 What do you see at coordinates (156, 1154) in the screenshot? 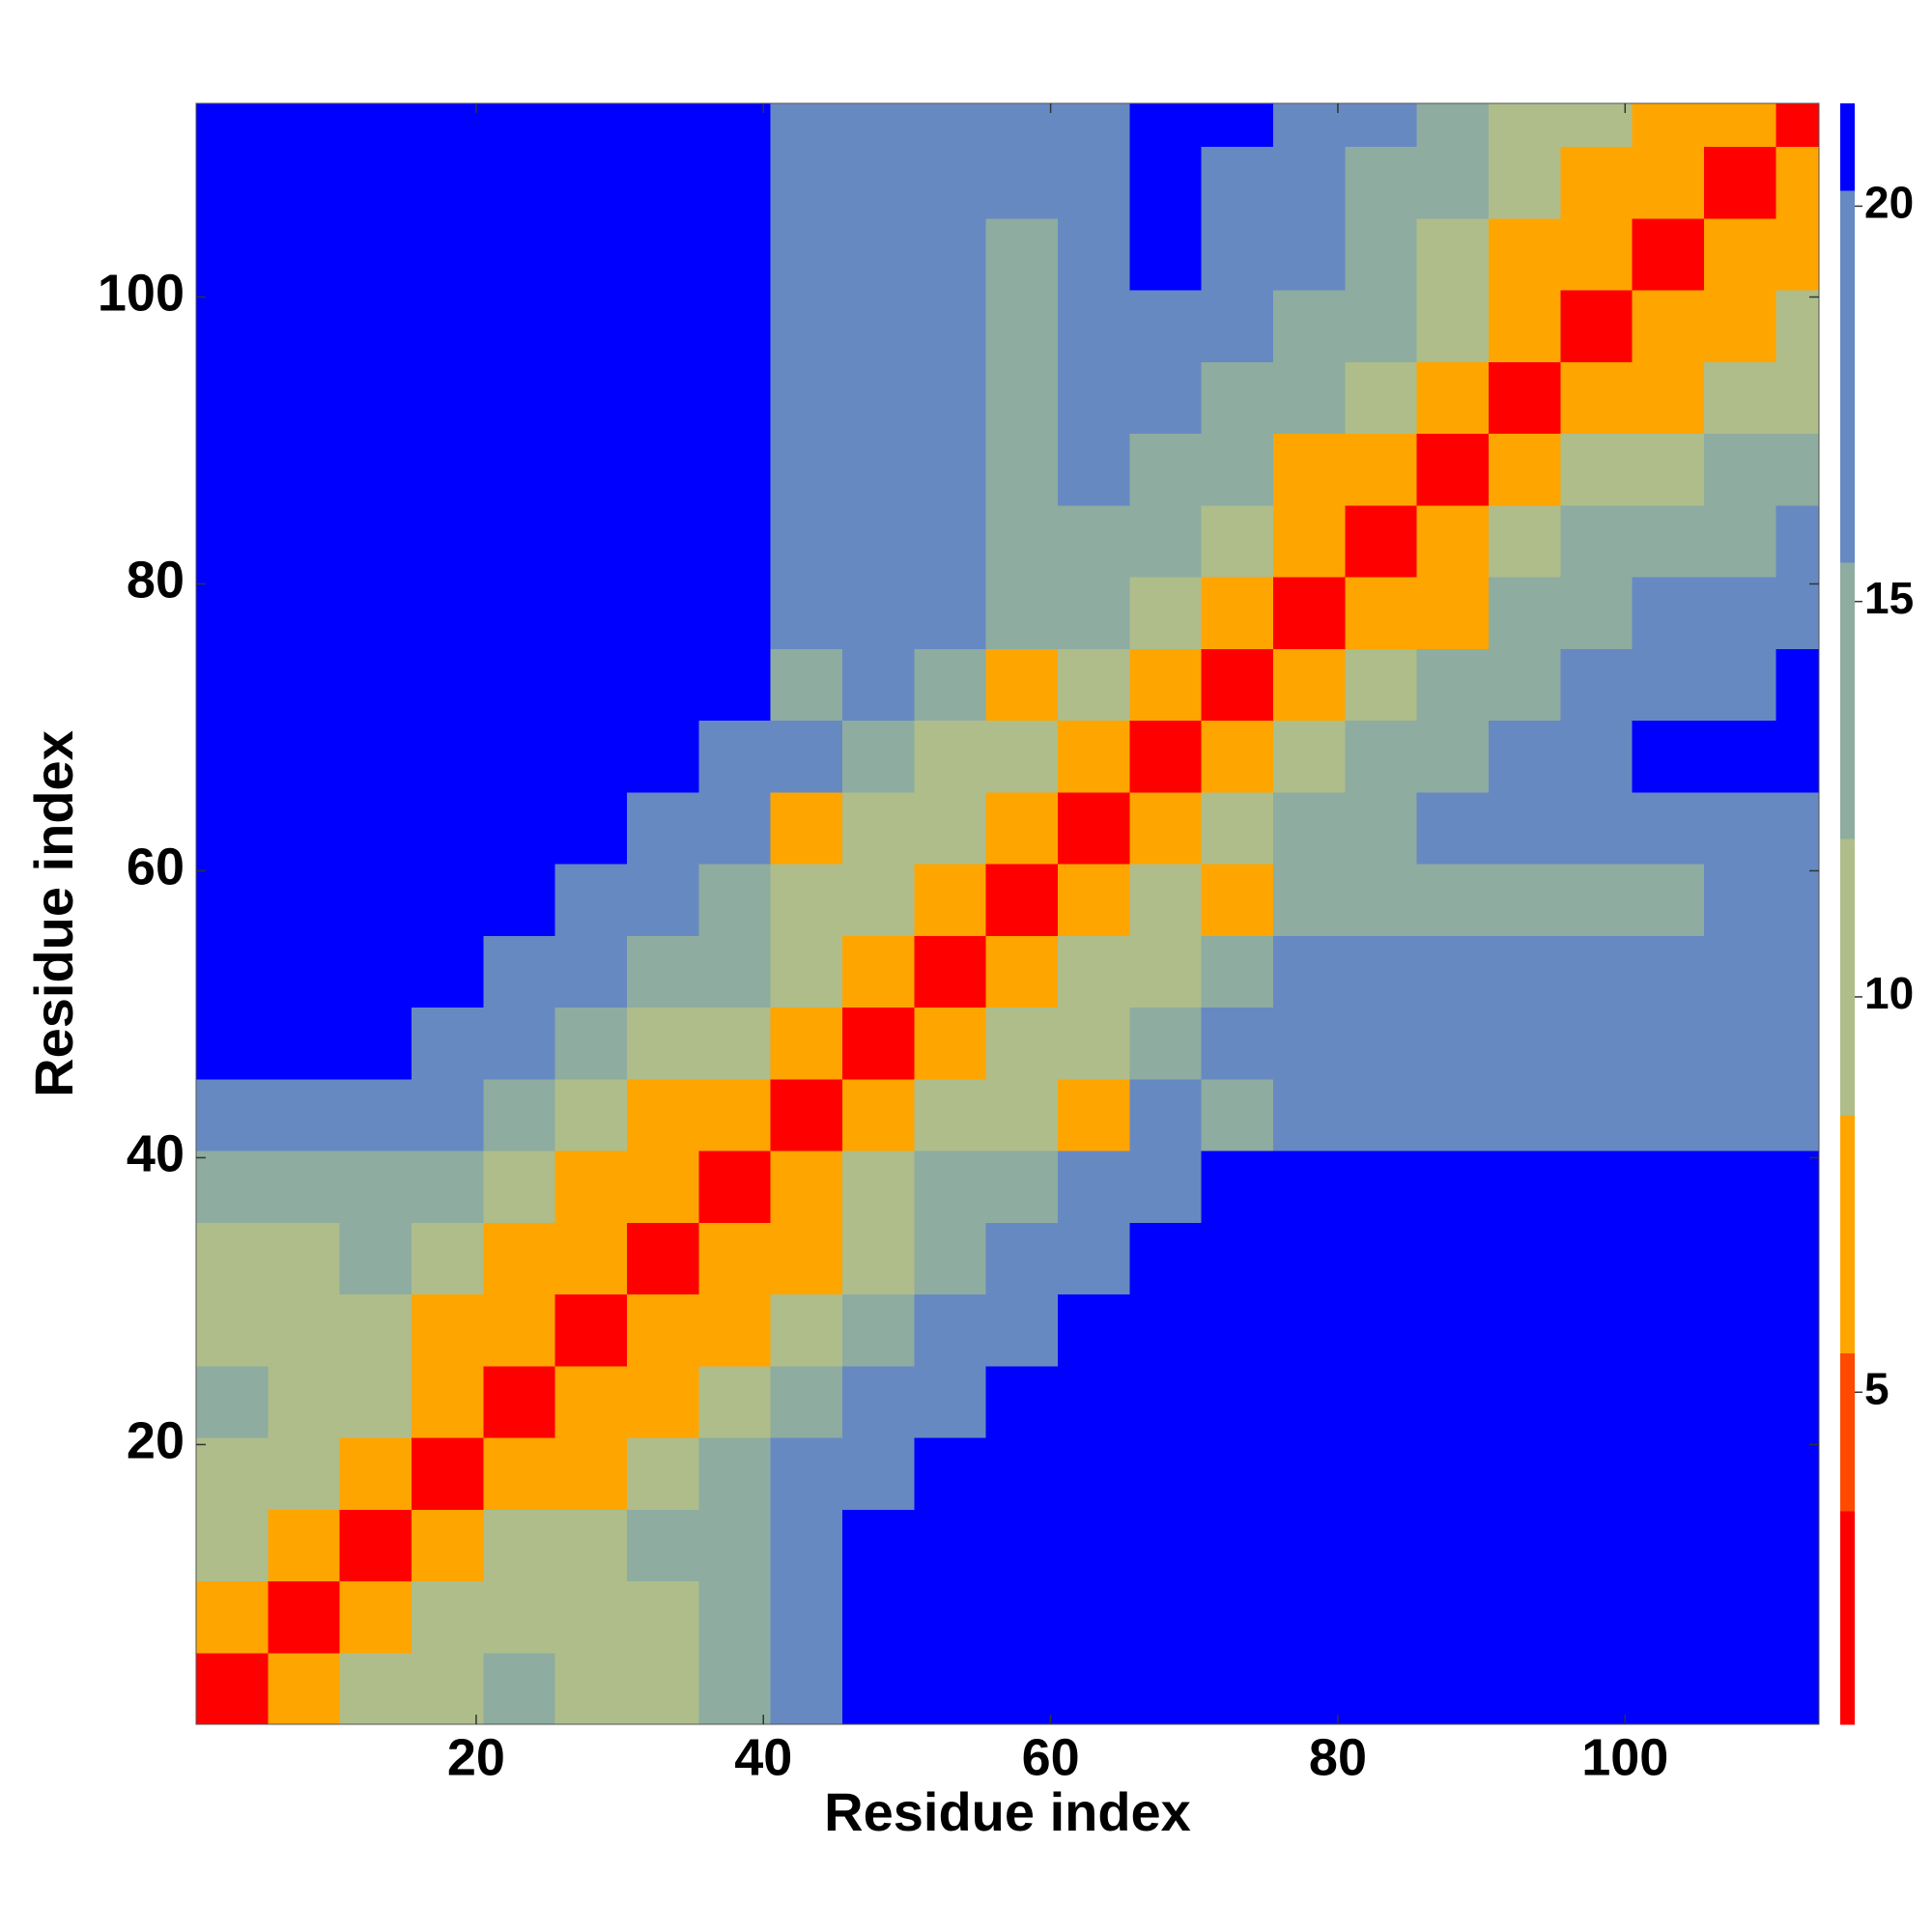
I see `y-tick-label: 40` at bounding box center [156, 1154].